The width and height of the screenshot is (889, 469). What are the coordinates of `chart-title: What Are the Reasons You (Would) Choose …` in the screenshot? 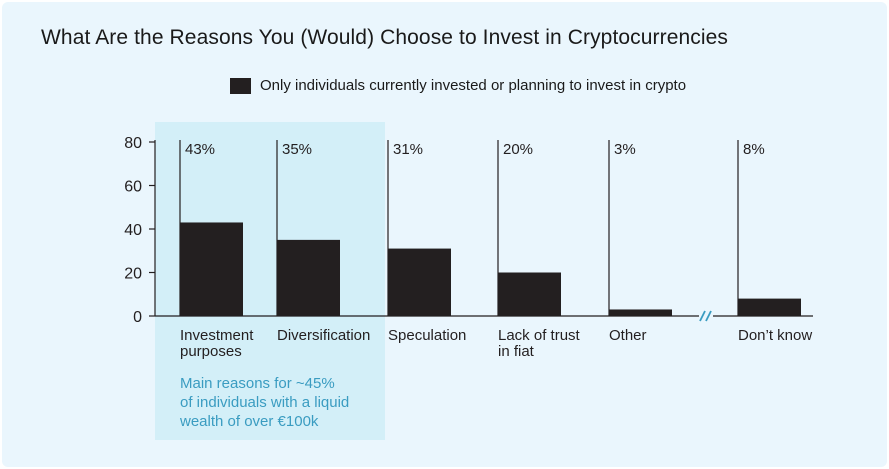 It's located at (385, 37).